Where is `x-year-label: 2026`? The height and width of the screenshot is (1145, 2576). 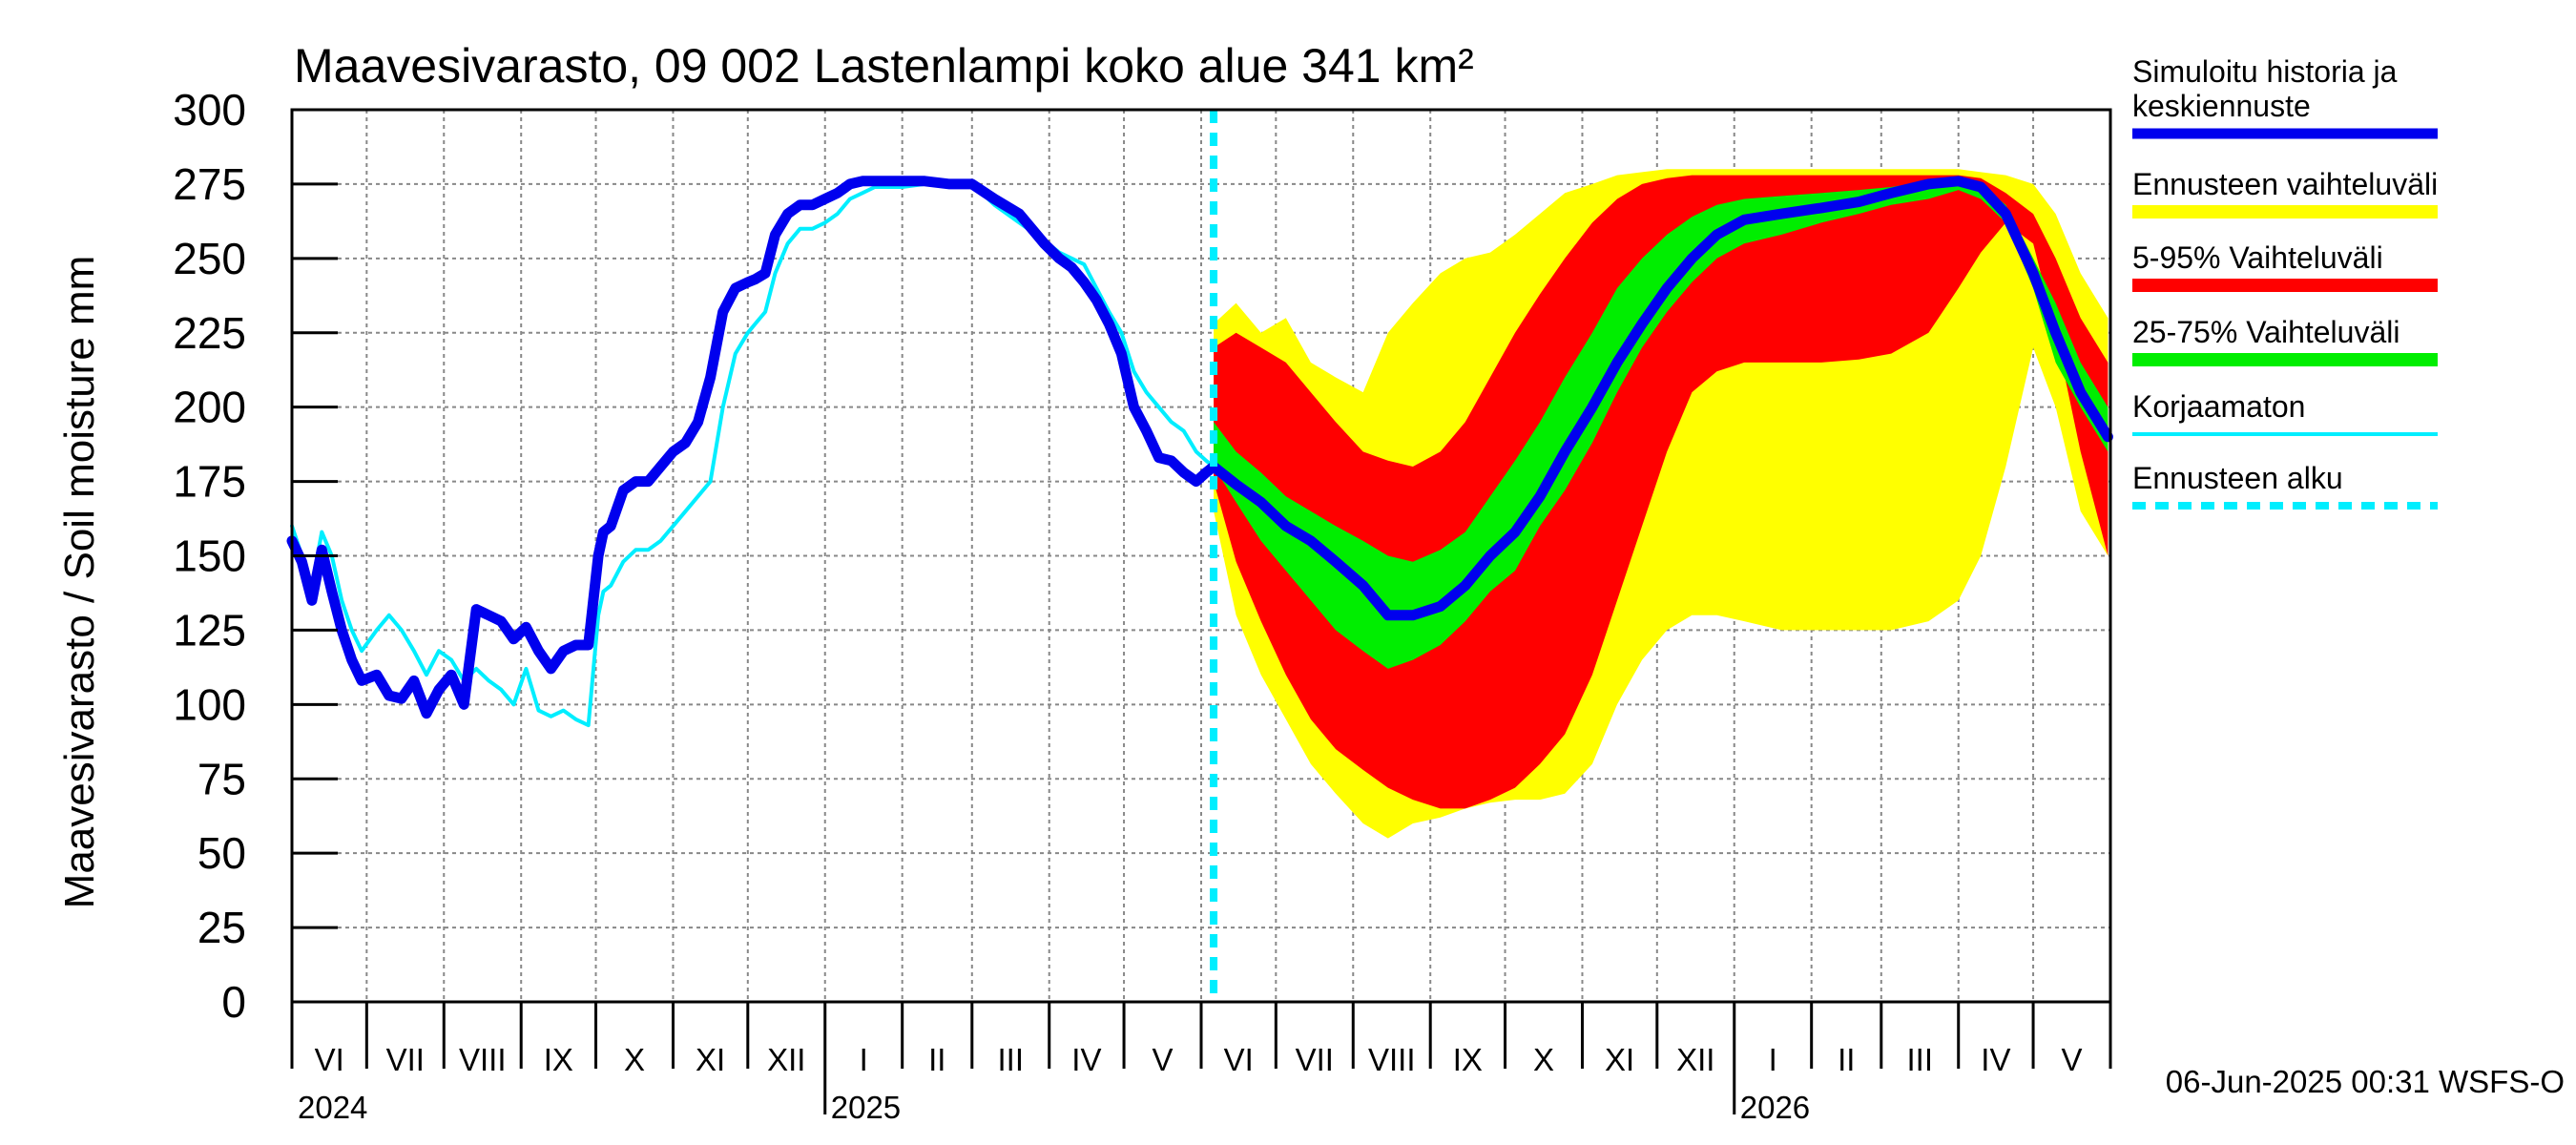 x-year-label: 2026 is located at coordinates (1775, 1107).